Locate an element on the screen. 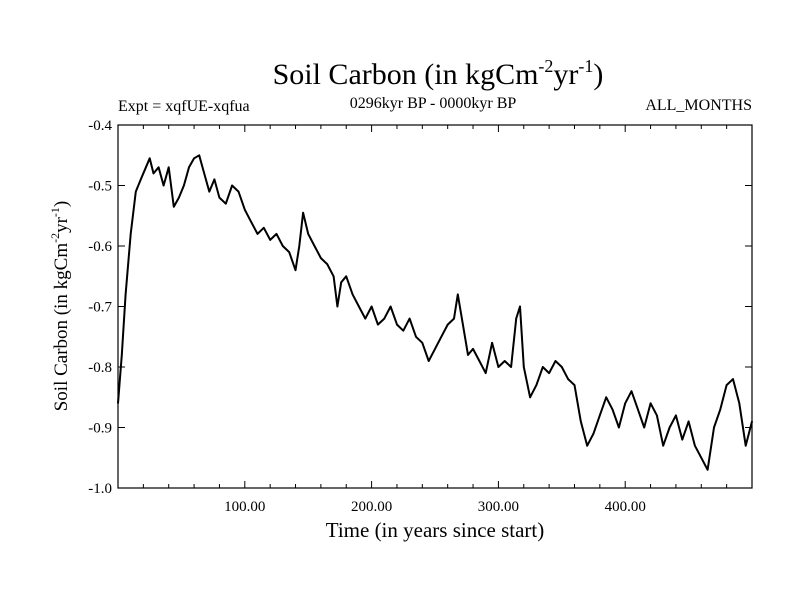 The width and height of the screenshot is (800, 600). chart-title-end: ) is located at coordinates (598, 74).